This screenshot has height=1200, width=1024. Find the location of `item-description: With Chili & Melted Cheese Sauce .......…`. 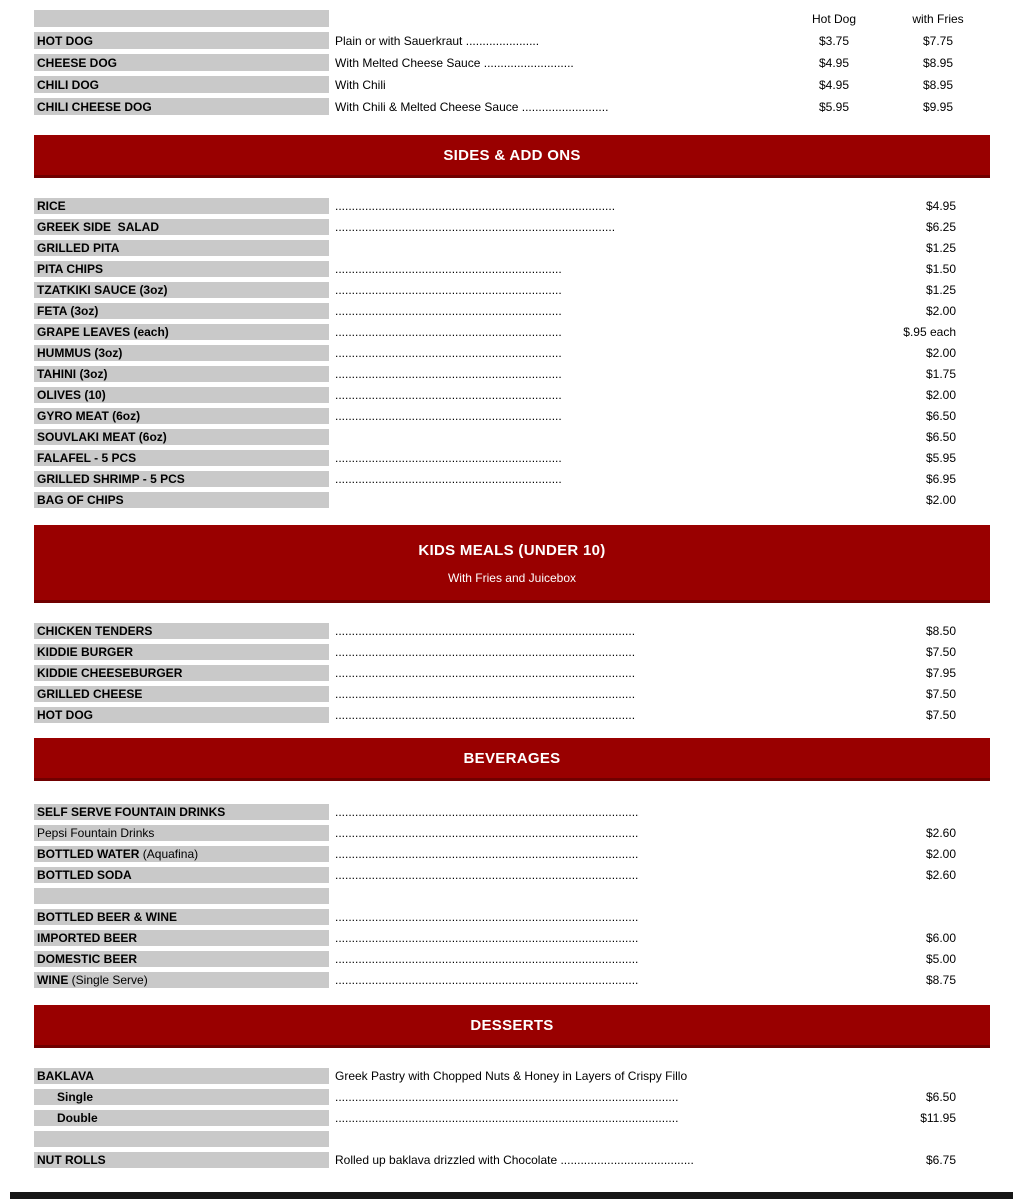

item-description: With Chili & Melted Cheese Sauce .......… is located at coordinates (558, 106).